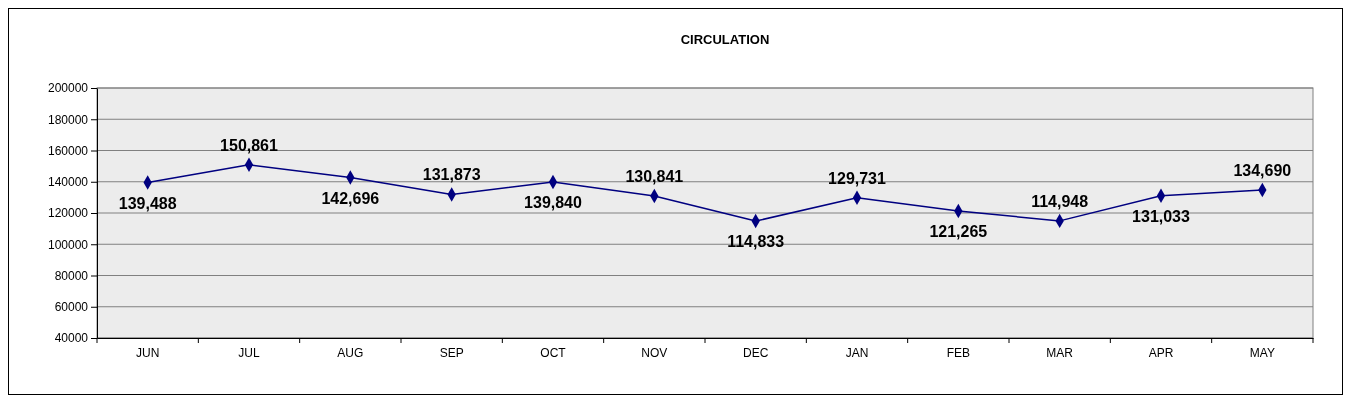 The height and width of the screenshot is (402, 1351). What do you see at coordinates (68, 182) in the screenshot?
I see `y-tick-label: 140000` at bounding box center [68, 182].